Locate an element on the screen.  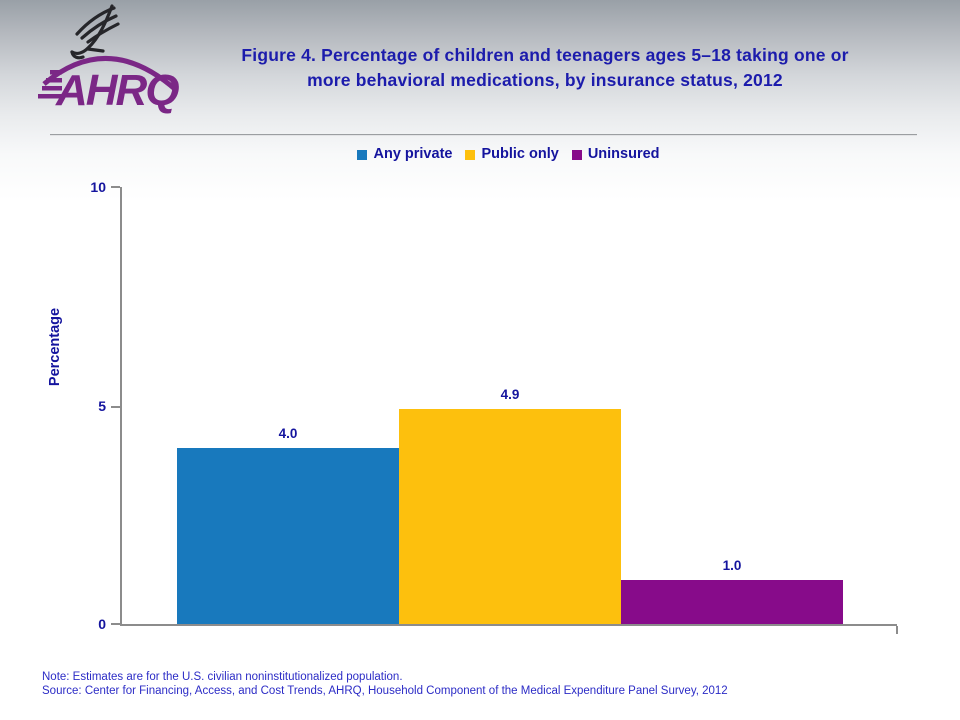
y-tick-label-0: 0 is located at coordinates (102, 624).